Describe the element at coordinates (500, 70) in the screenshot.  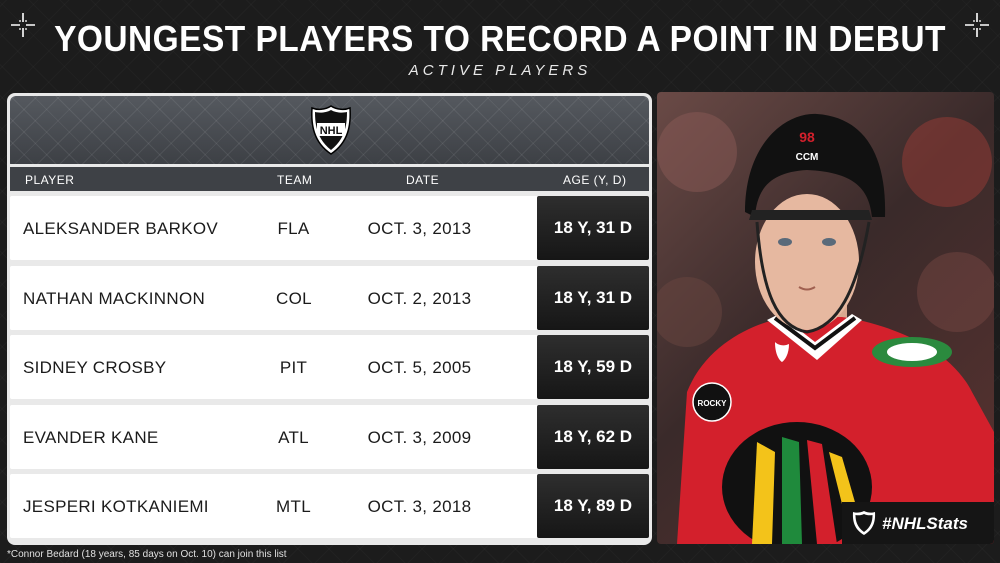
I see `page-subtitle: ACTIVE PLAYERS` at that location.